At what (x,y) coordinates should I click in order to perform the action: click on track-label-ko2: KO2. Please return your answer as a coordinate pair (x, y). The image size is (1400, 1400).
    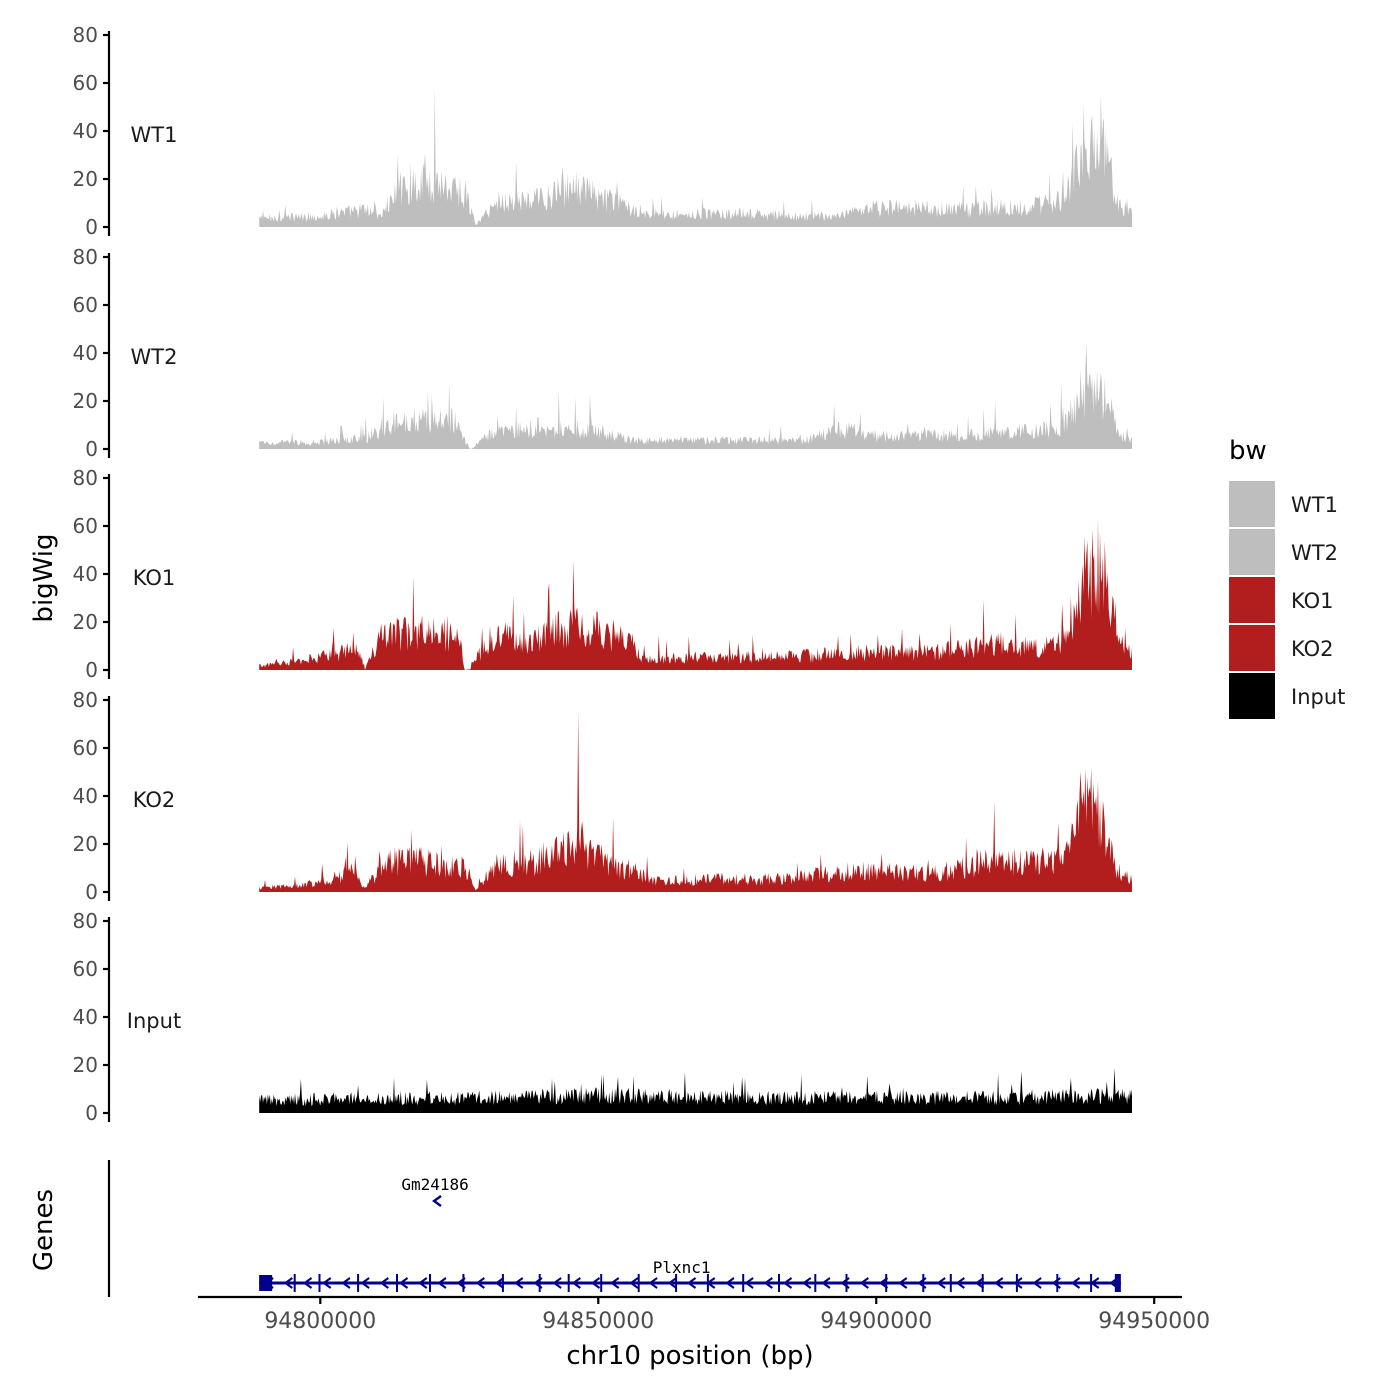
    Looking at the image, I should click on (154, 800).